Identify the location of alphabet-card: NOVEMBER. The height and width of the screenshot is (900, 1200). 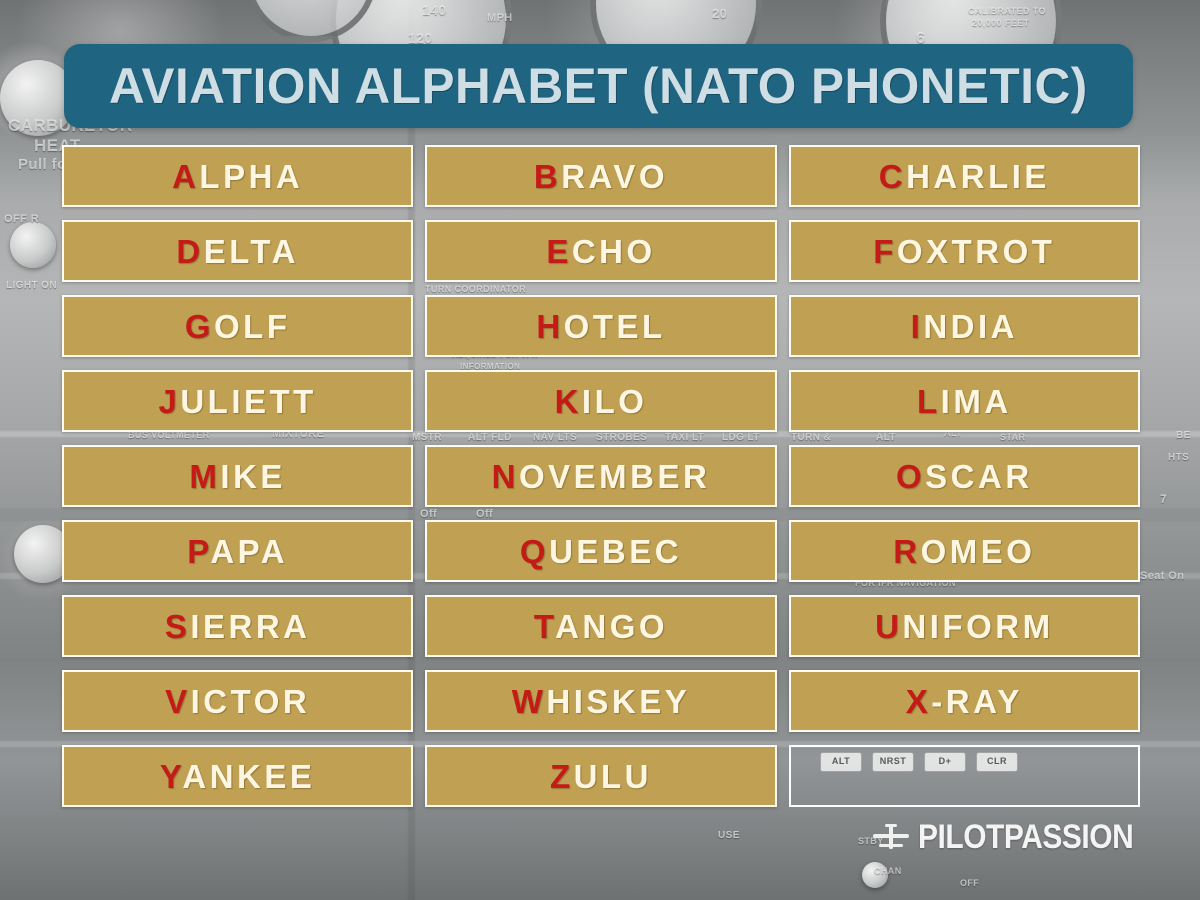
(601, 476).